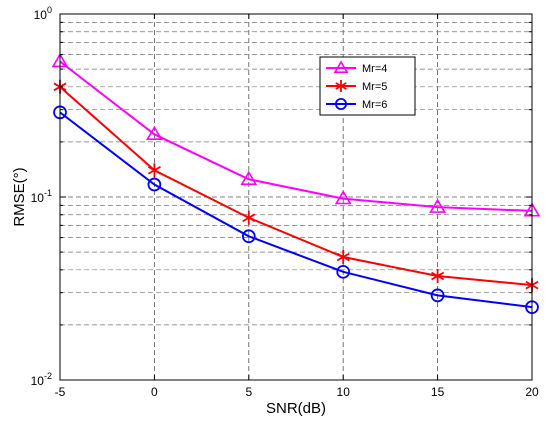  I want to click on y-tick-label: 10⁻¹, so click(41, 196).